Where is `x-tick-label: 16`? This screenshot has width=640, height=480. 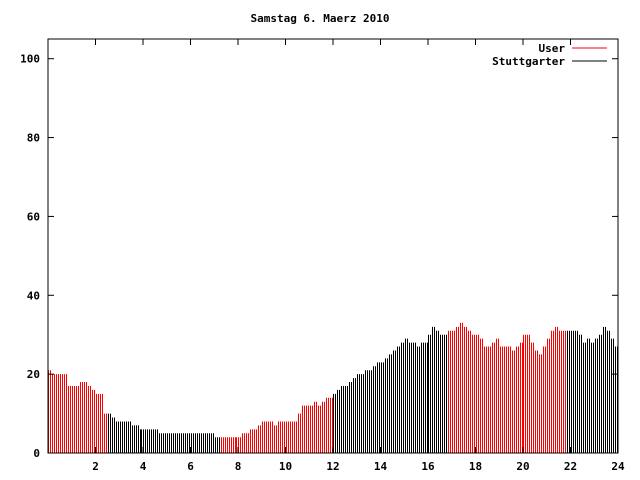 x-tick-label: 16 is located at coordinates (428, 466).